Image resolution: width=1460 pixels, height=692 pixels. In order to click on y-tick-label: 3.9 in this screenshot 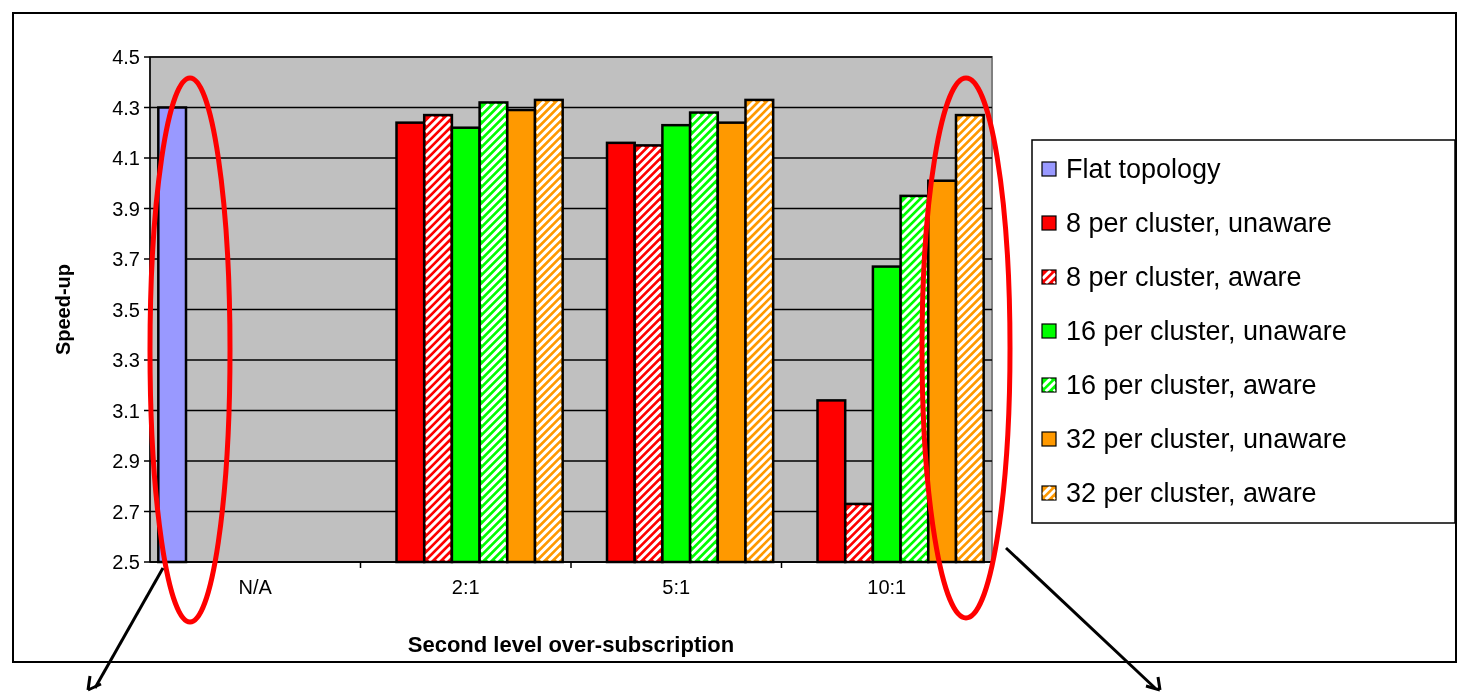, I will do `click(126, 208)`.